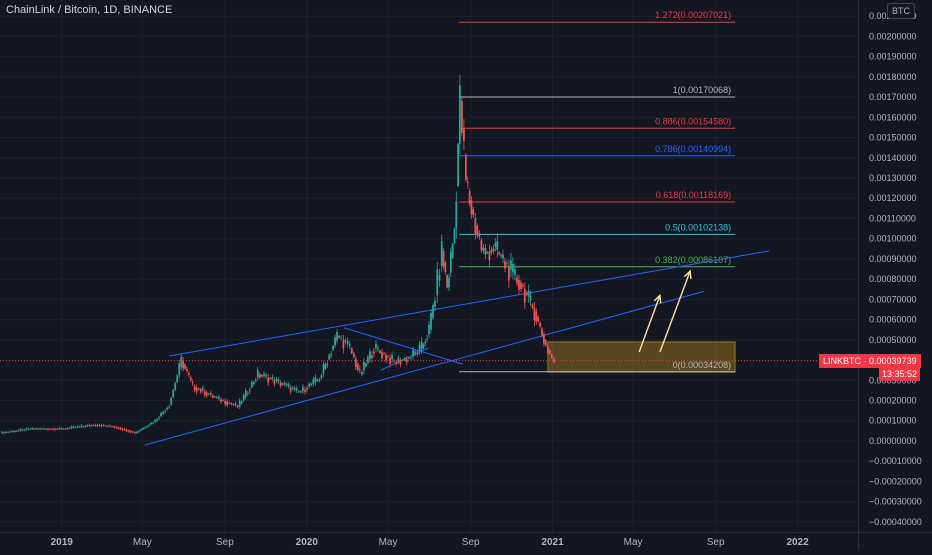 The height and width of the screenshot is (555, 932). I want to click on y-tick-label: 0.00050000, so click(893, 340).